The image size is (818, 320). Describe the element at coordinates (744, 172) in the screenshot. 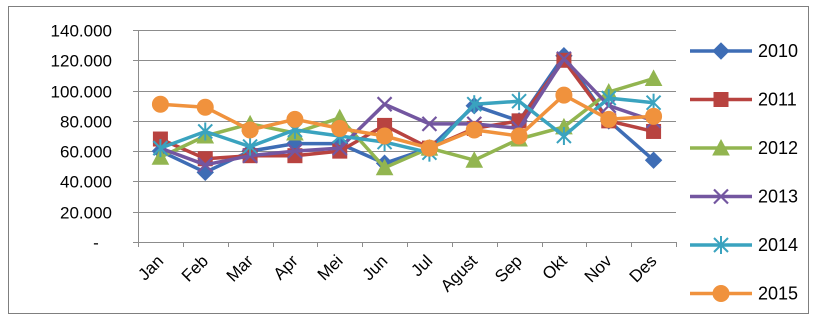

I see `legend: 2010 2011 2012 2013 2014 2015` at that location.